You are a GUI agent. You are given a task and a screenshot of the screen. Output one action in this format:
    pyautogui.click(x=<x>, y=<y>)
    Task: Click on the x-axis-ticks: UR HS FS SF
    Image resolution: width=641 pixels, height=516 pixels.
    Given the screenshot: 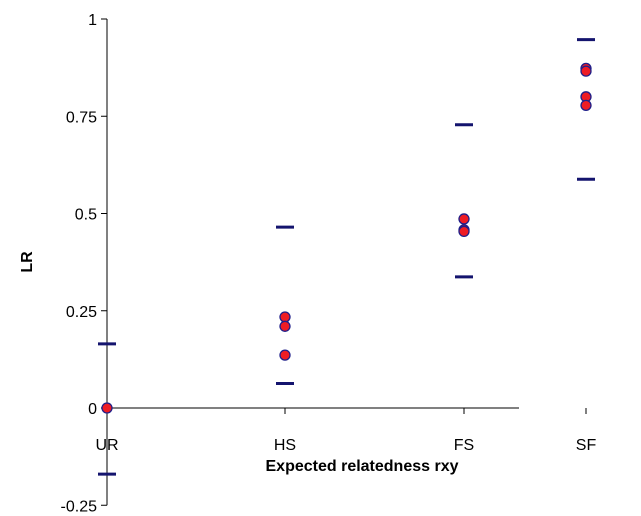 What is the action you would take?
    pyautogui.click(x=345, y=431)
    